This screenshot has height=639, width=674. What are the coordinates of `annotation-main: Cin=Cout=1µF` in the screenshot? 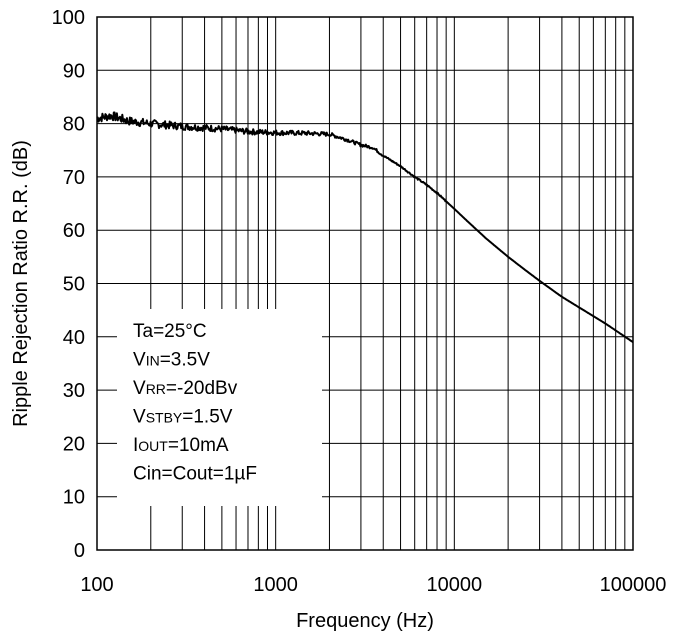 It's located at (195, 474).